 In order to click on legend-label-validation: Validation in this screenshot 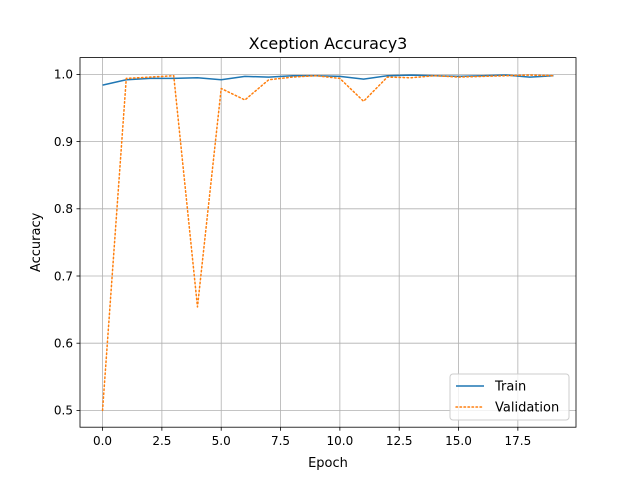, I will do `click(527, 408)`.